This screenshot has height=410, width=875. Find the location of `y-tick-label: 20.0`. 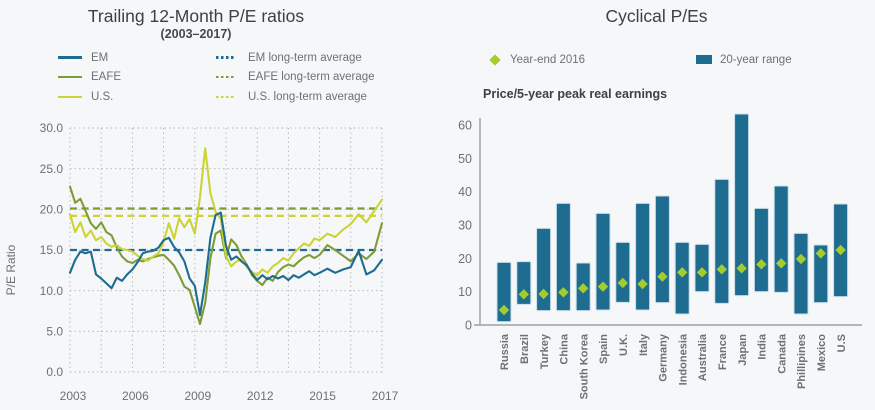

y-tick-label: 20.0 is located at coordinates (52, 210).